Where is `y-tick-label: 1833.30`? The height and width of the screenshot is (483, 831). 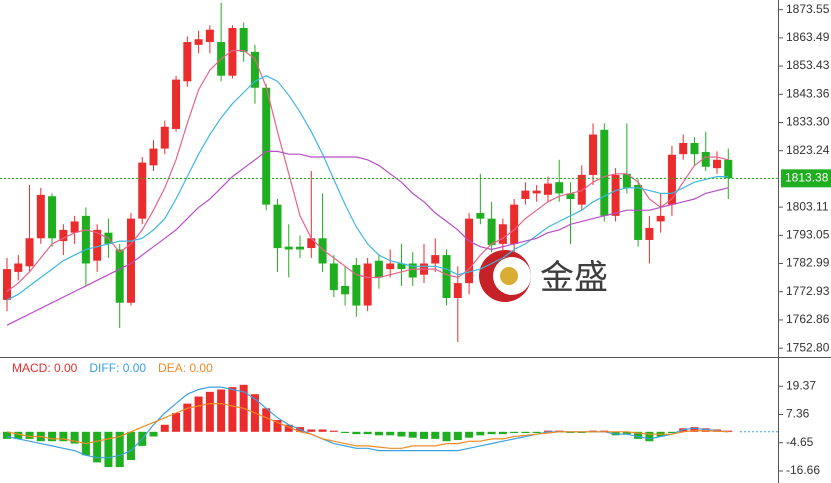
y-tick-label: 1833.30 is located at coordinates (808, 122).